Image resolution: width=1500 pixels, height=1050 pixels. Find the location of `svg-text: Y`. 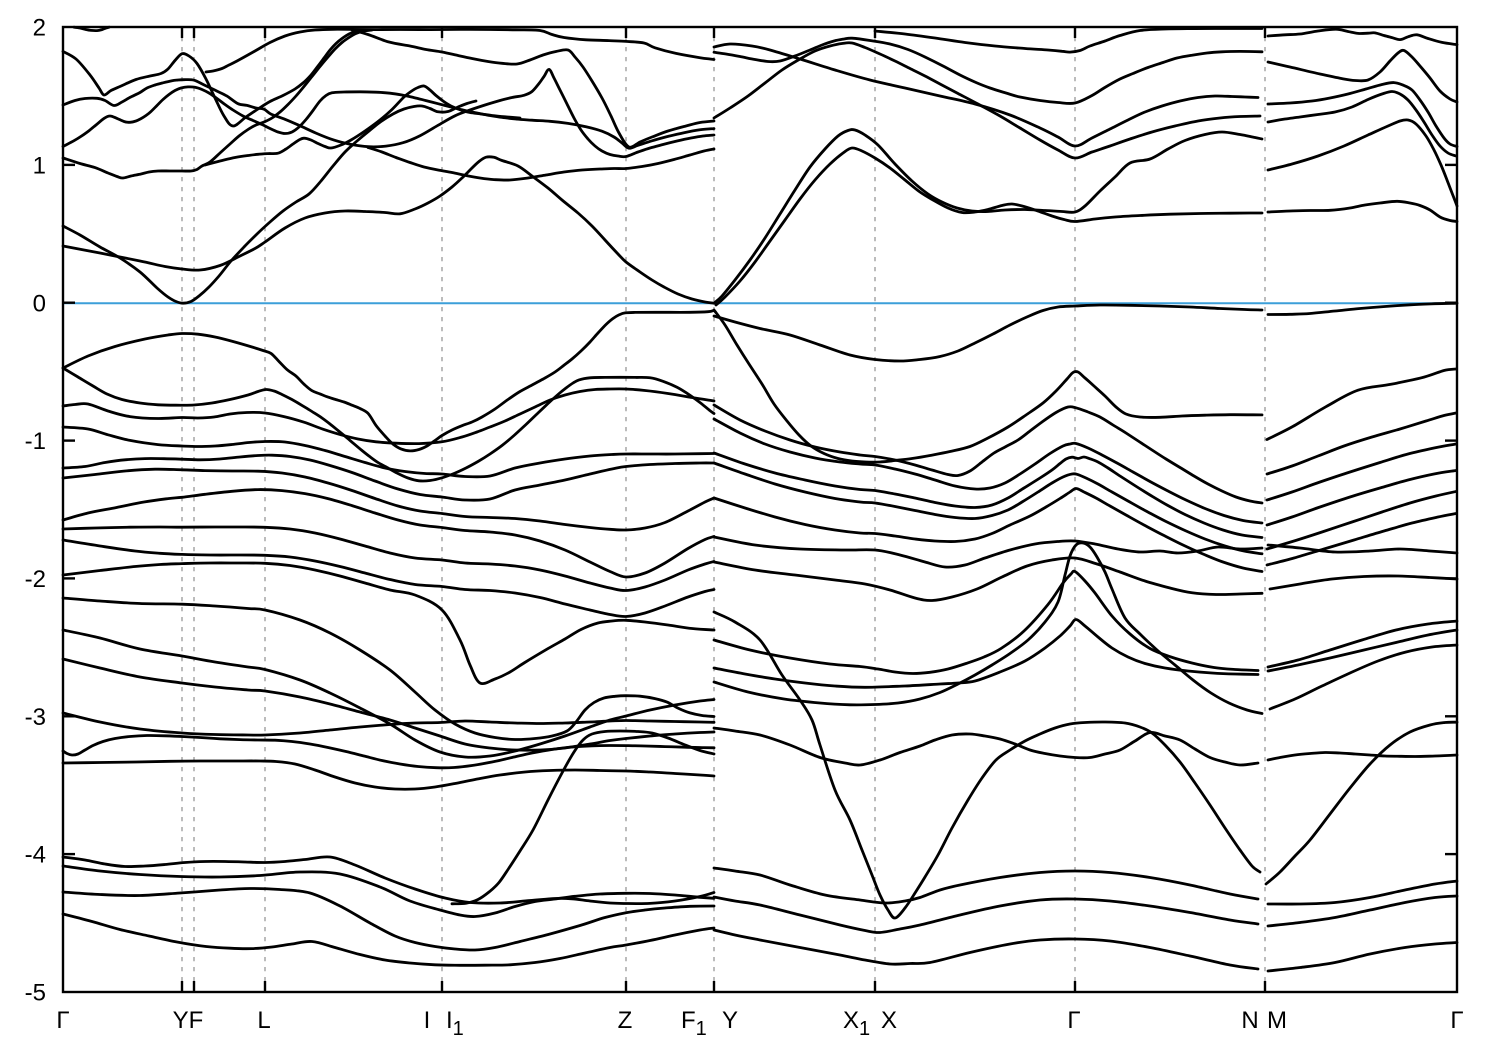

svg-text: Y is located at coordinates (730, 1020).